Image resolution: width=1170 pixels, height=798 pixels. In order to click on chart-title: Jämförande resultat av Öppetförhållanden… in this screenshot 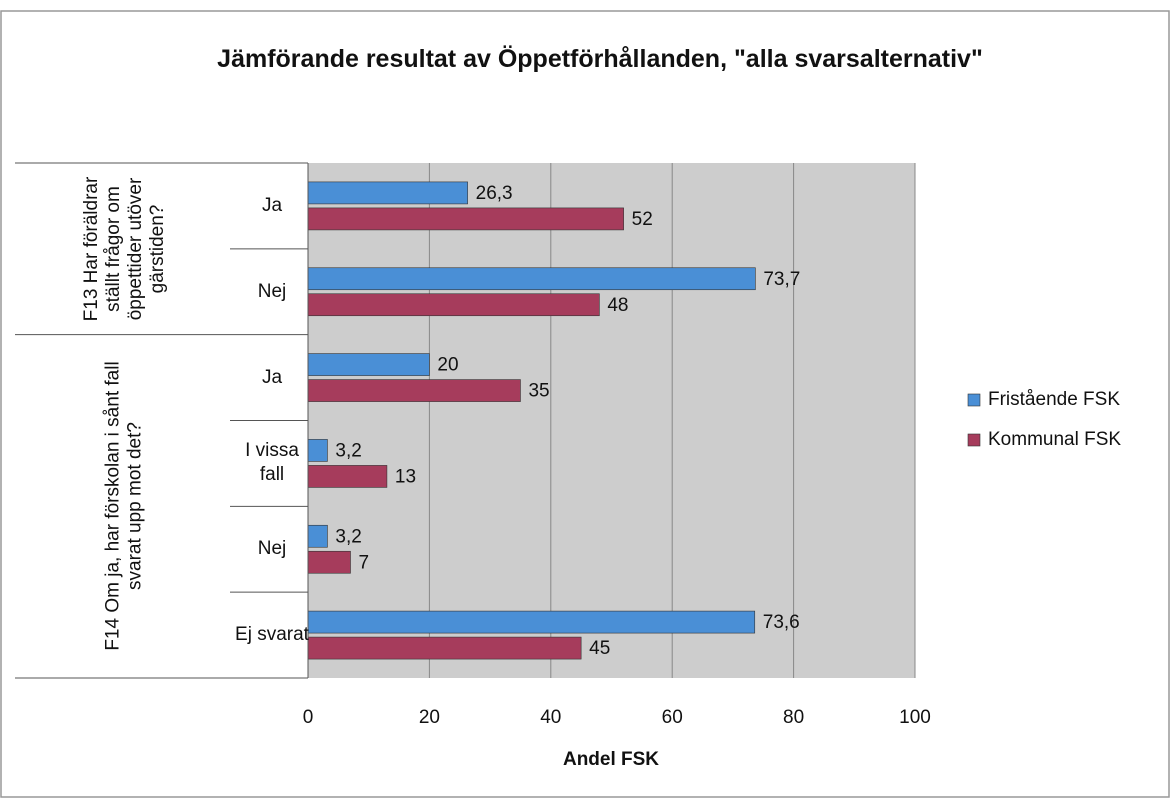, I will do `click(600, 59)`.